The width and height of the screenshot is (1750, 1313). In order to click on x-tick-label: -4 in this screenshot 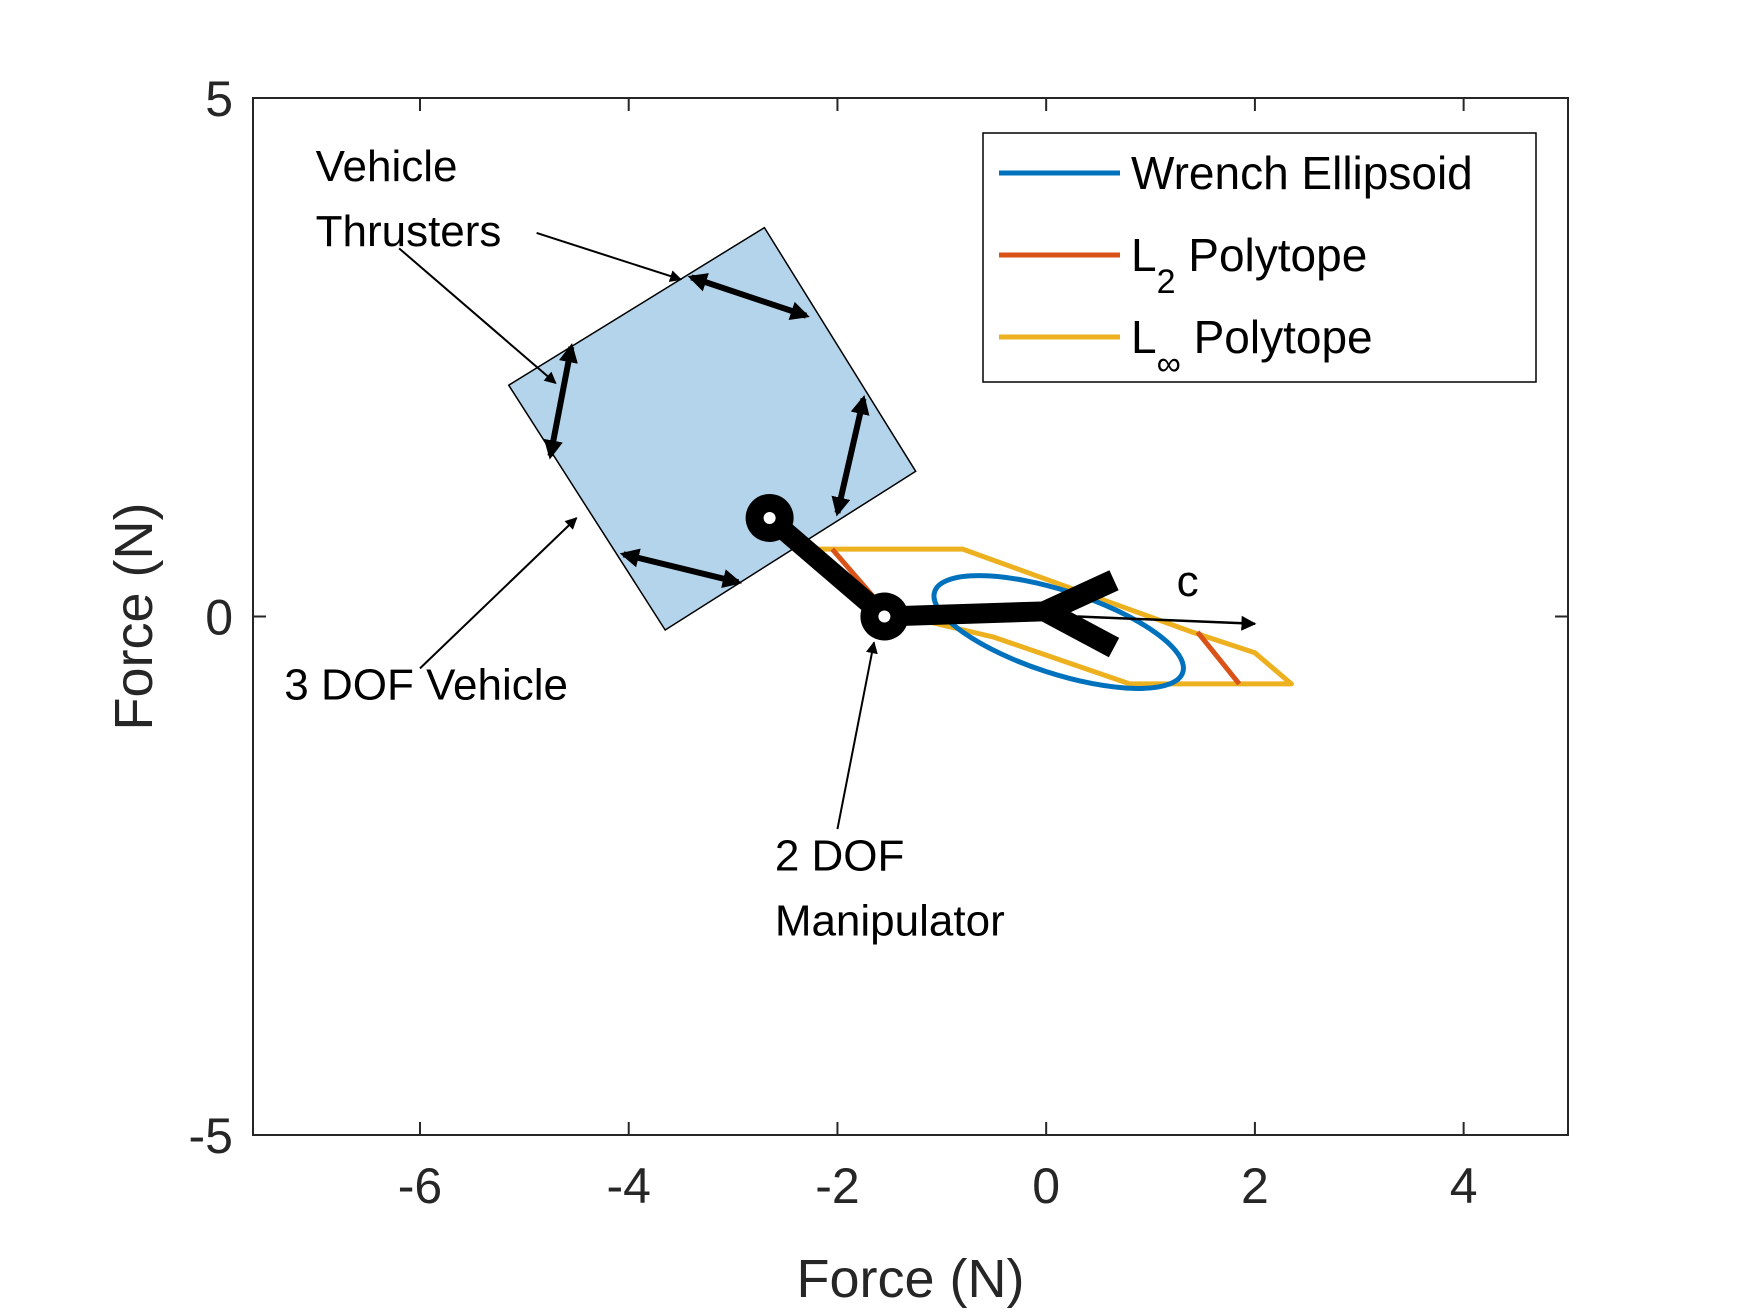, I will do `click(628, 1186)`.